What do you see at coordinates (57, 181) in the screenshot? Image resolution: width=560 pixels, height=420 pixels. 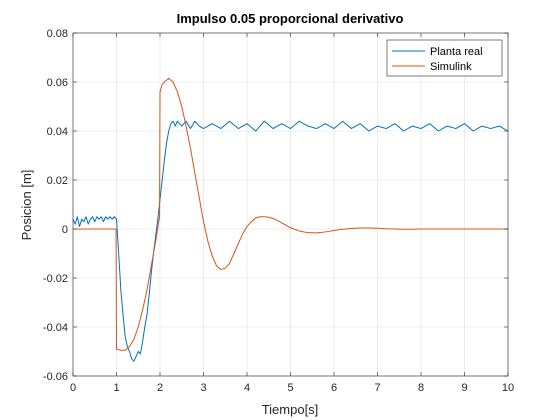 I see `y-tick-label: 0.02` at bounding box center [57, 181].